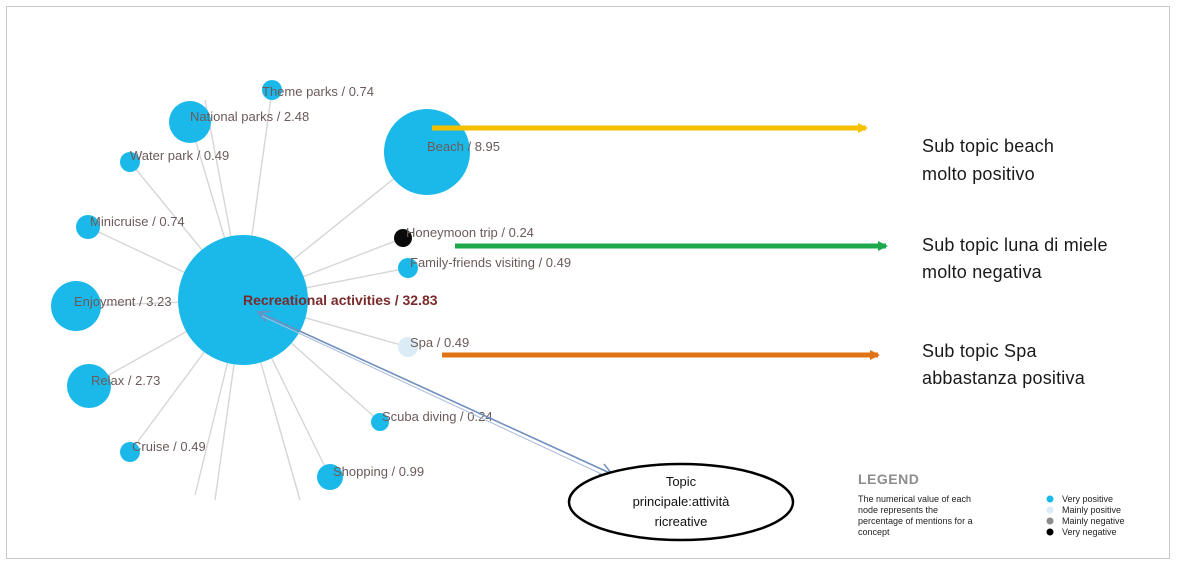  What do you see at coordinates (125, 380) in the screenshot?
I see `node-label-relax: Relax / 2.73` at bounding box center [125, 380].